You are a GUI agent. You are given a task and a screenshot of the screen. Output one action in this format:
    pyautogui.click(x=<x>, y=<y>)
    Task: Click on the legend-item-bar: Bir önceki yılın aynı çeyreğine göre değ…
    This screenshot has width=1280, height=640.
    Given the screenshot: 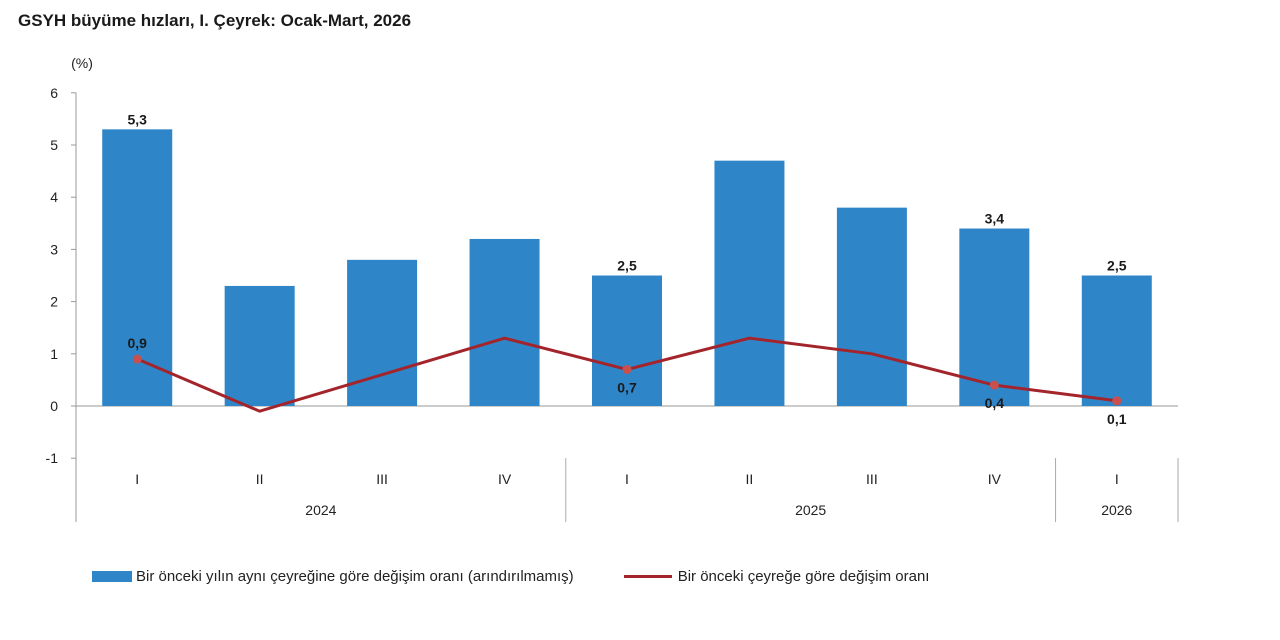 What is the action you would take?
    pyautogui.click(x=333, y=576)
    